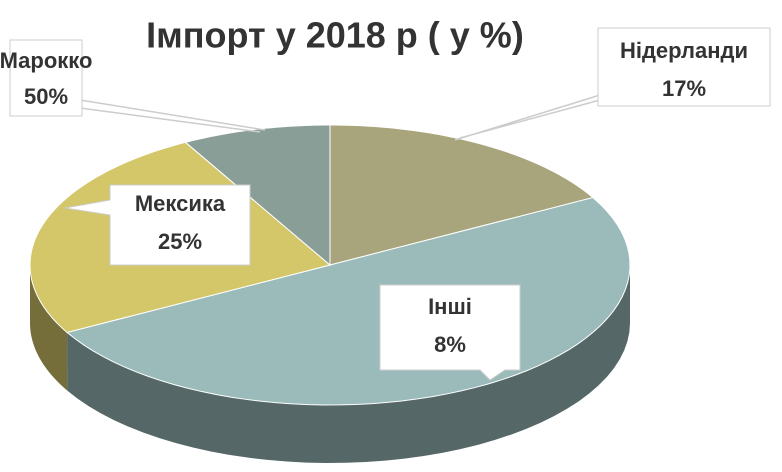 The image size is (782, 472). What do you see at coordinates (450, 306) in the screenshot?
I see `data-label-name: Інші` at bounding box center [450, 306].